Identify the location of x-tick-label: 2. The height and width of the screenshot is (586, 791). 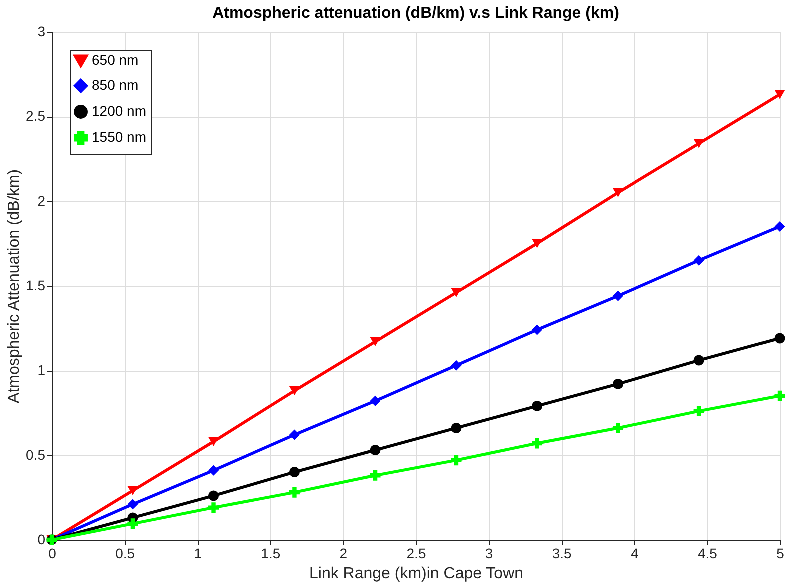
(344, 554).